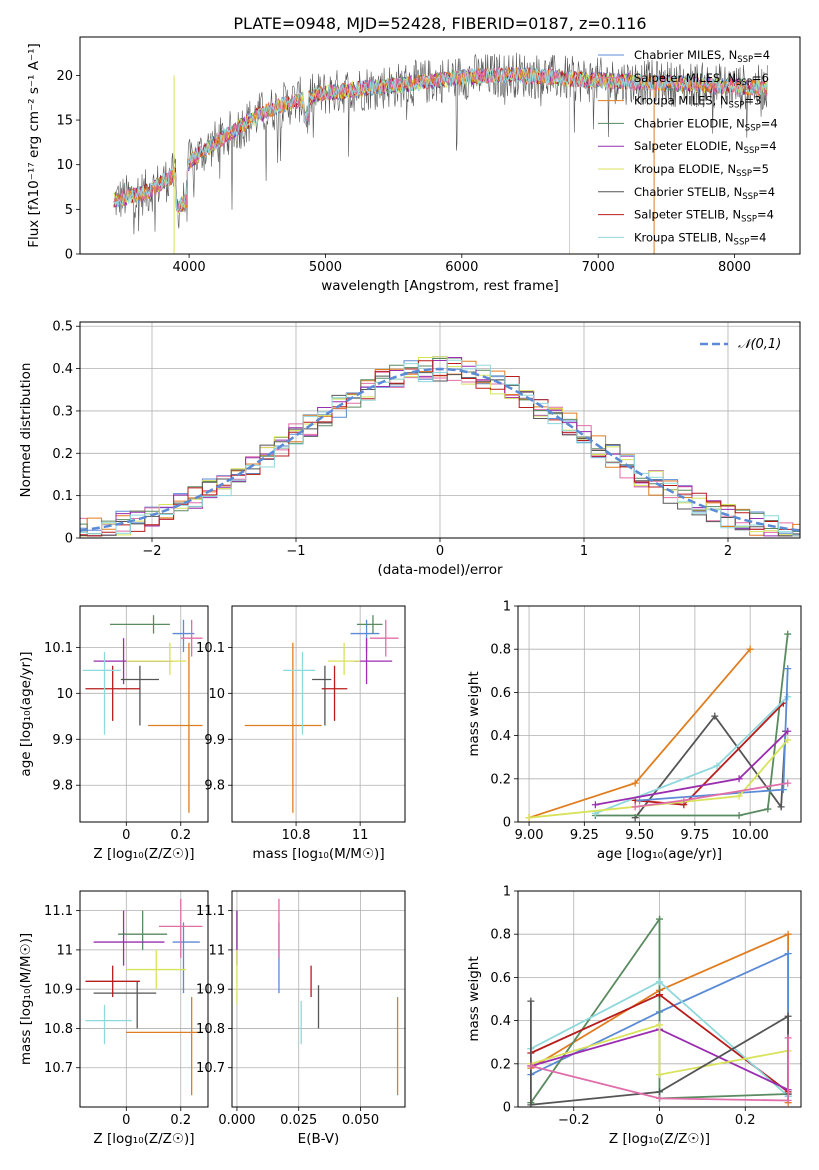 This screenshot has width=819, height=1170. What do you see at coordinates (236, 1120) in the screenshot?
I see `x-tick-label: 0.000` at bounding box center [236, 1120].